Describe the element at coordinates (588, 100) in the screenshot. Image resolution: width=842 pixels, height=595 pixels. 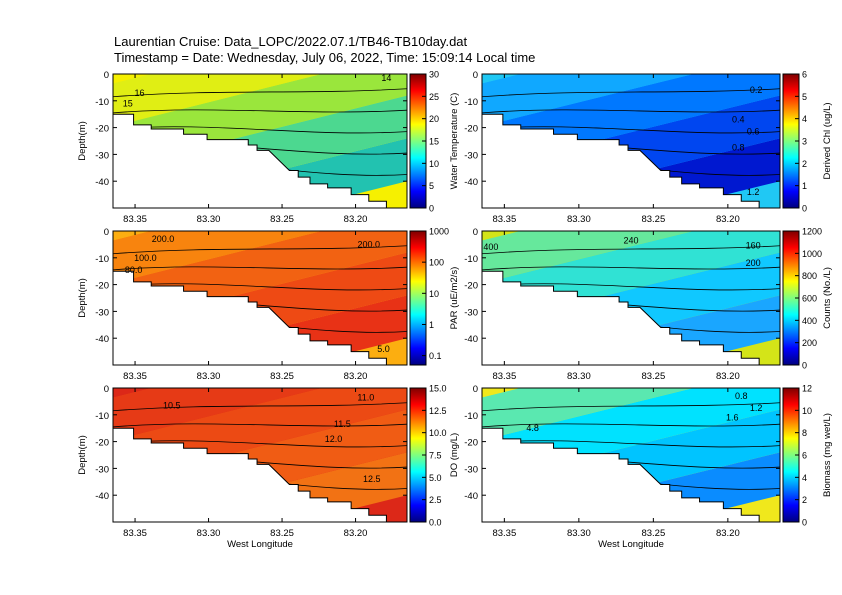
I see `field-band-derived-chl` at that location.